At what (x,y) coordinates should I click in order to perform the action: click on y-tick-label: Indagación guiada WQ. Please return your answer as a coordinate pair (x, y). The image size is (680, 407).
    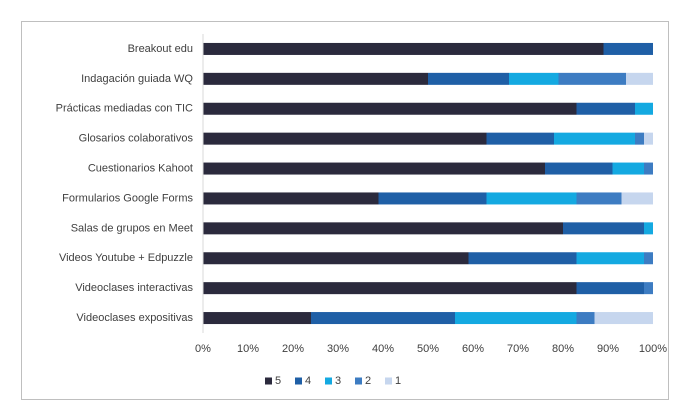
    Looking at the image, I should click on (137, 79).